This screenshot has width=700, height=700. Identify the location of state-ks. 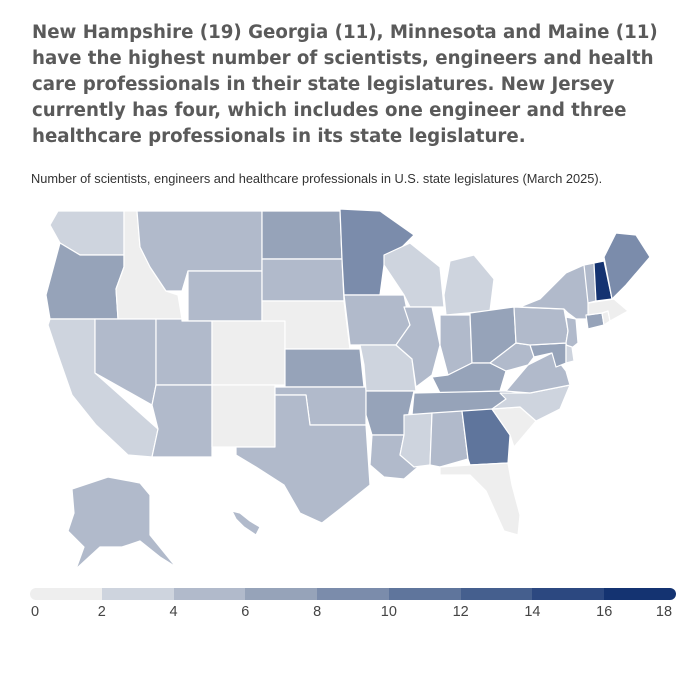
(324, 368).